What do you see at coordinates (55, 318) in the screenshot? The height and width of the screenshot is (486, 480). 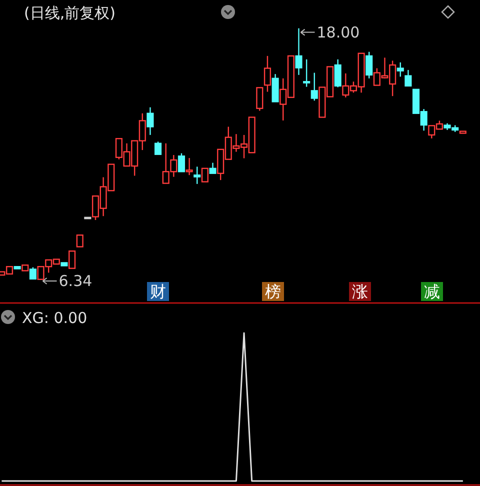 I see `chart-title: XG: 0.00` at bounding box center [55, 318].